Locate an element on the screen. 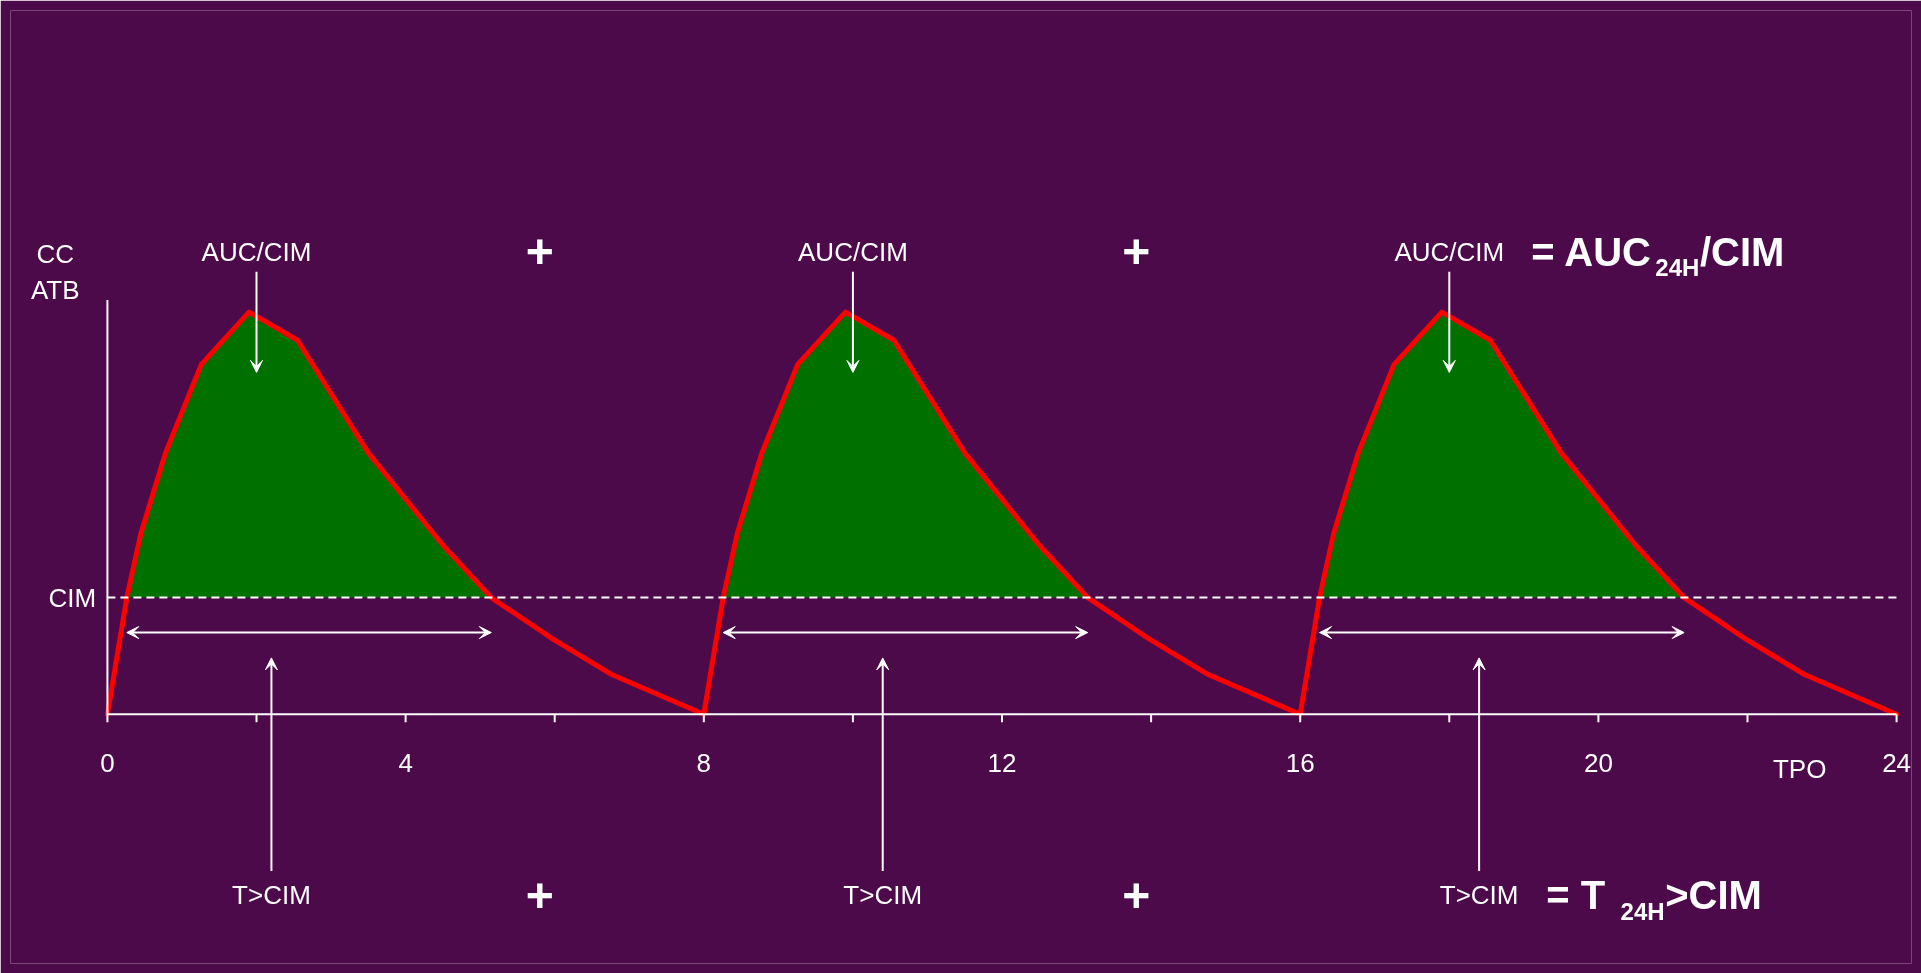 This screenshot has width=1921, height=973. x-axis-title: TPO is located at coordinates (1799, 769).